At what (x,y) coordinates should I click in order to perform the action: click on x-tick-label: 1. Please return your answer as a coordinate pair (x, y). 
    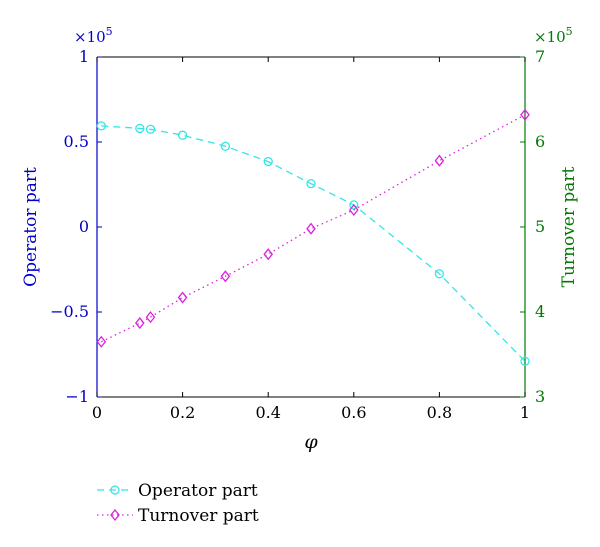
    Looking at the image, I should click on (525, 412).